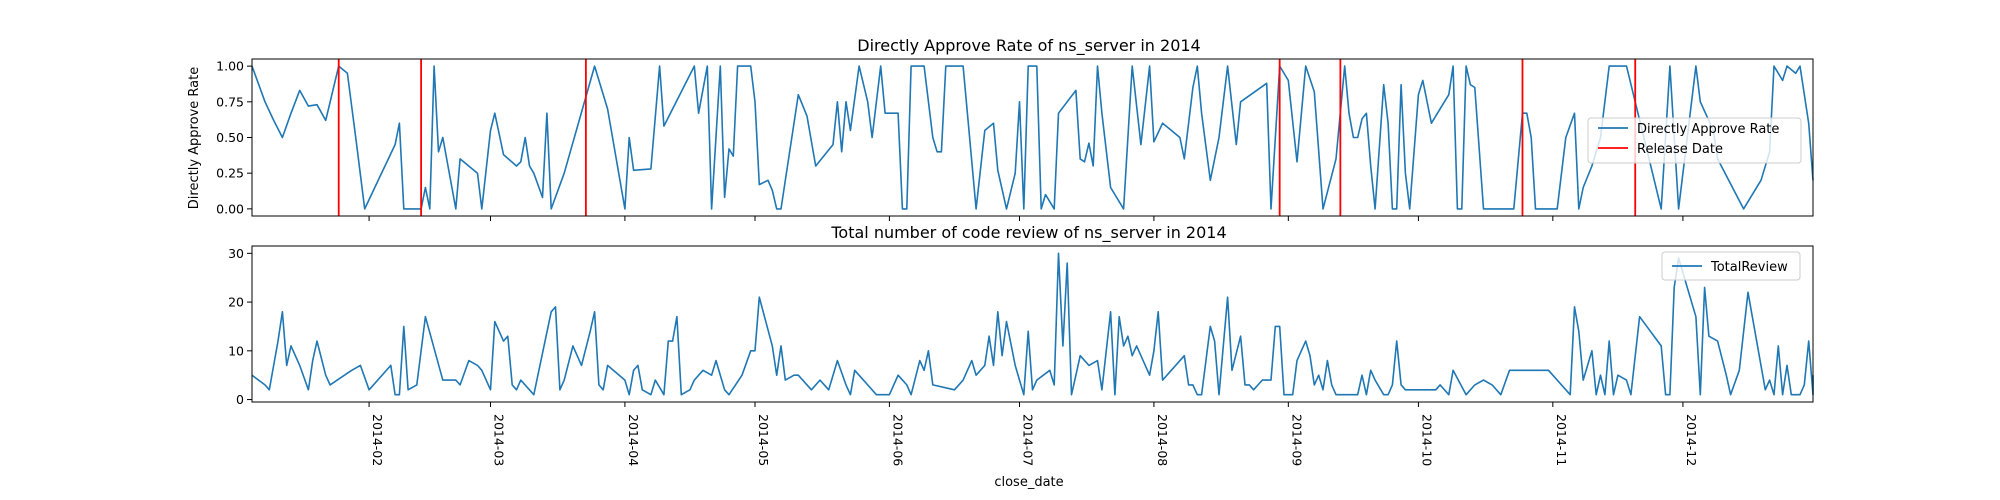 The width and height of the screenshot is (2000, 500). I want to click on x-tick-label: 2014-10, so click(1426, 440).